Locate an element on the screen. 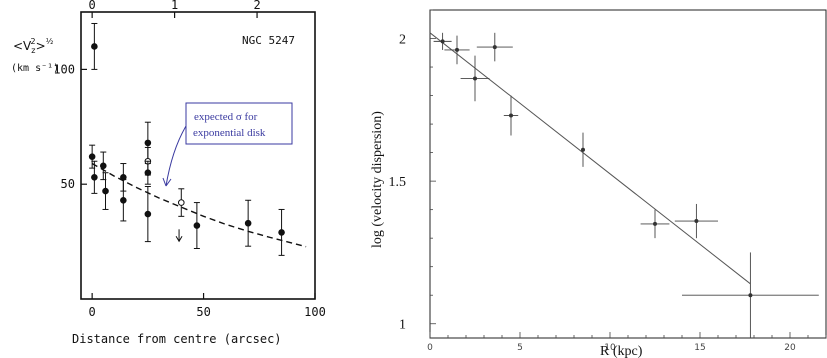 The width and height of the screenshot is (827, 358). left-ylabel-close: > is located at coordinates (41, 46).